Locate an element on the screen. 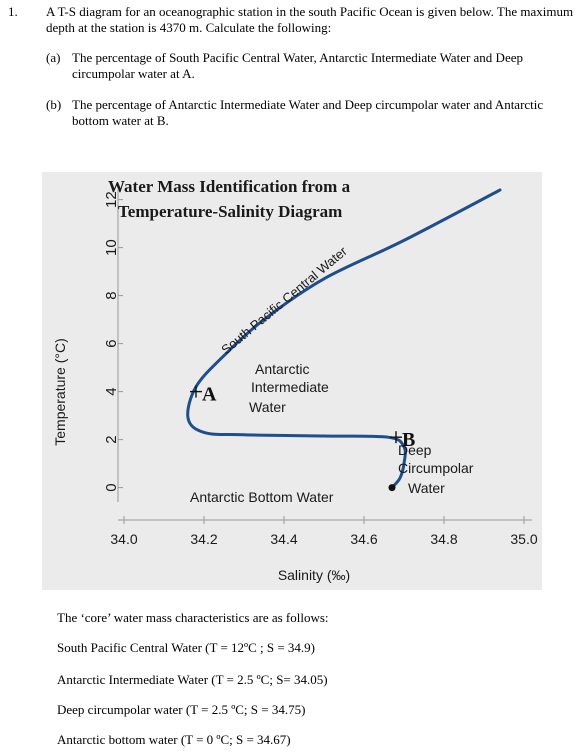 The height and width of the screenshot is (752, 585). chart-title-line1: Water Mass Identification from a is located at coordinates (229, 186).